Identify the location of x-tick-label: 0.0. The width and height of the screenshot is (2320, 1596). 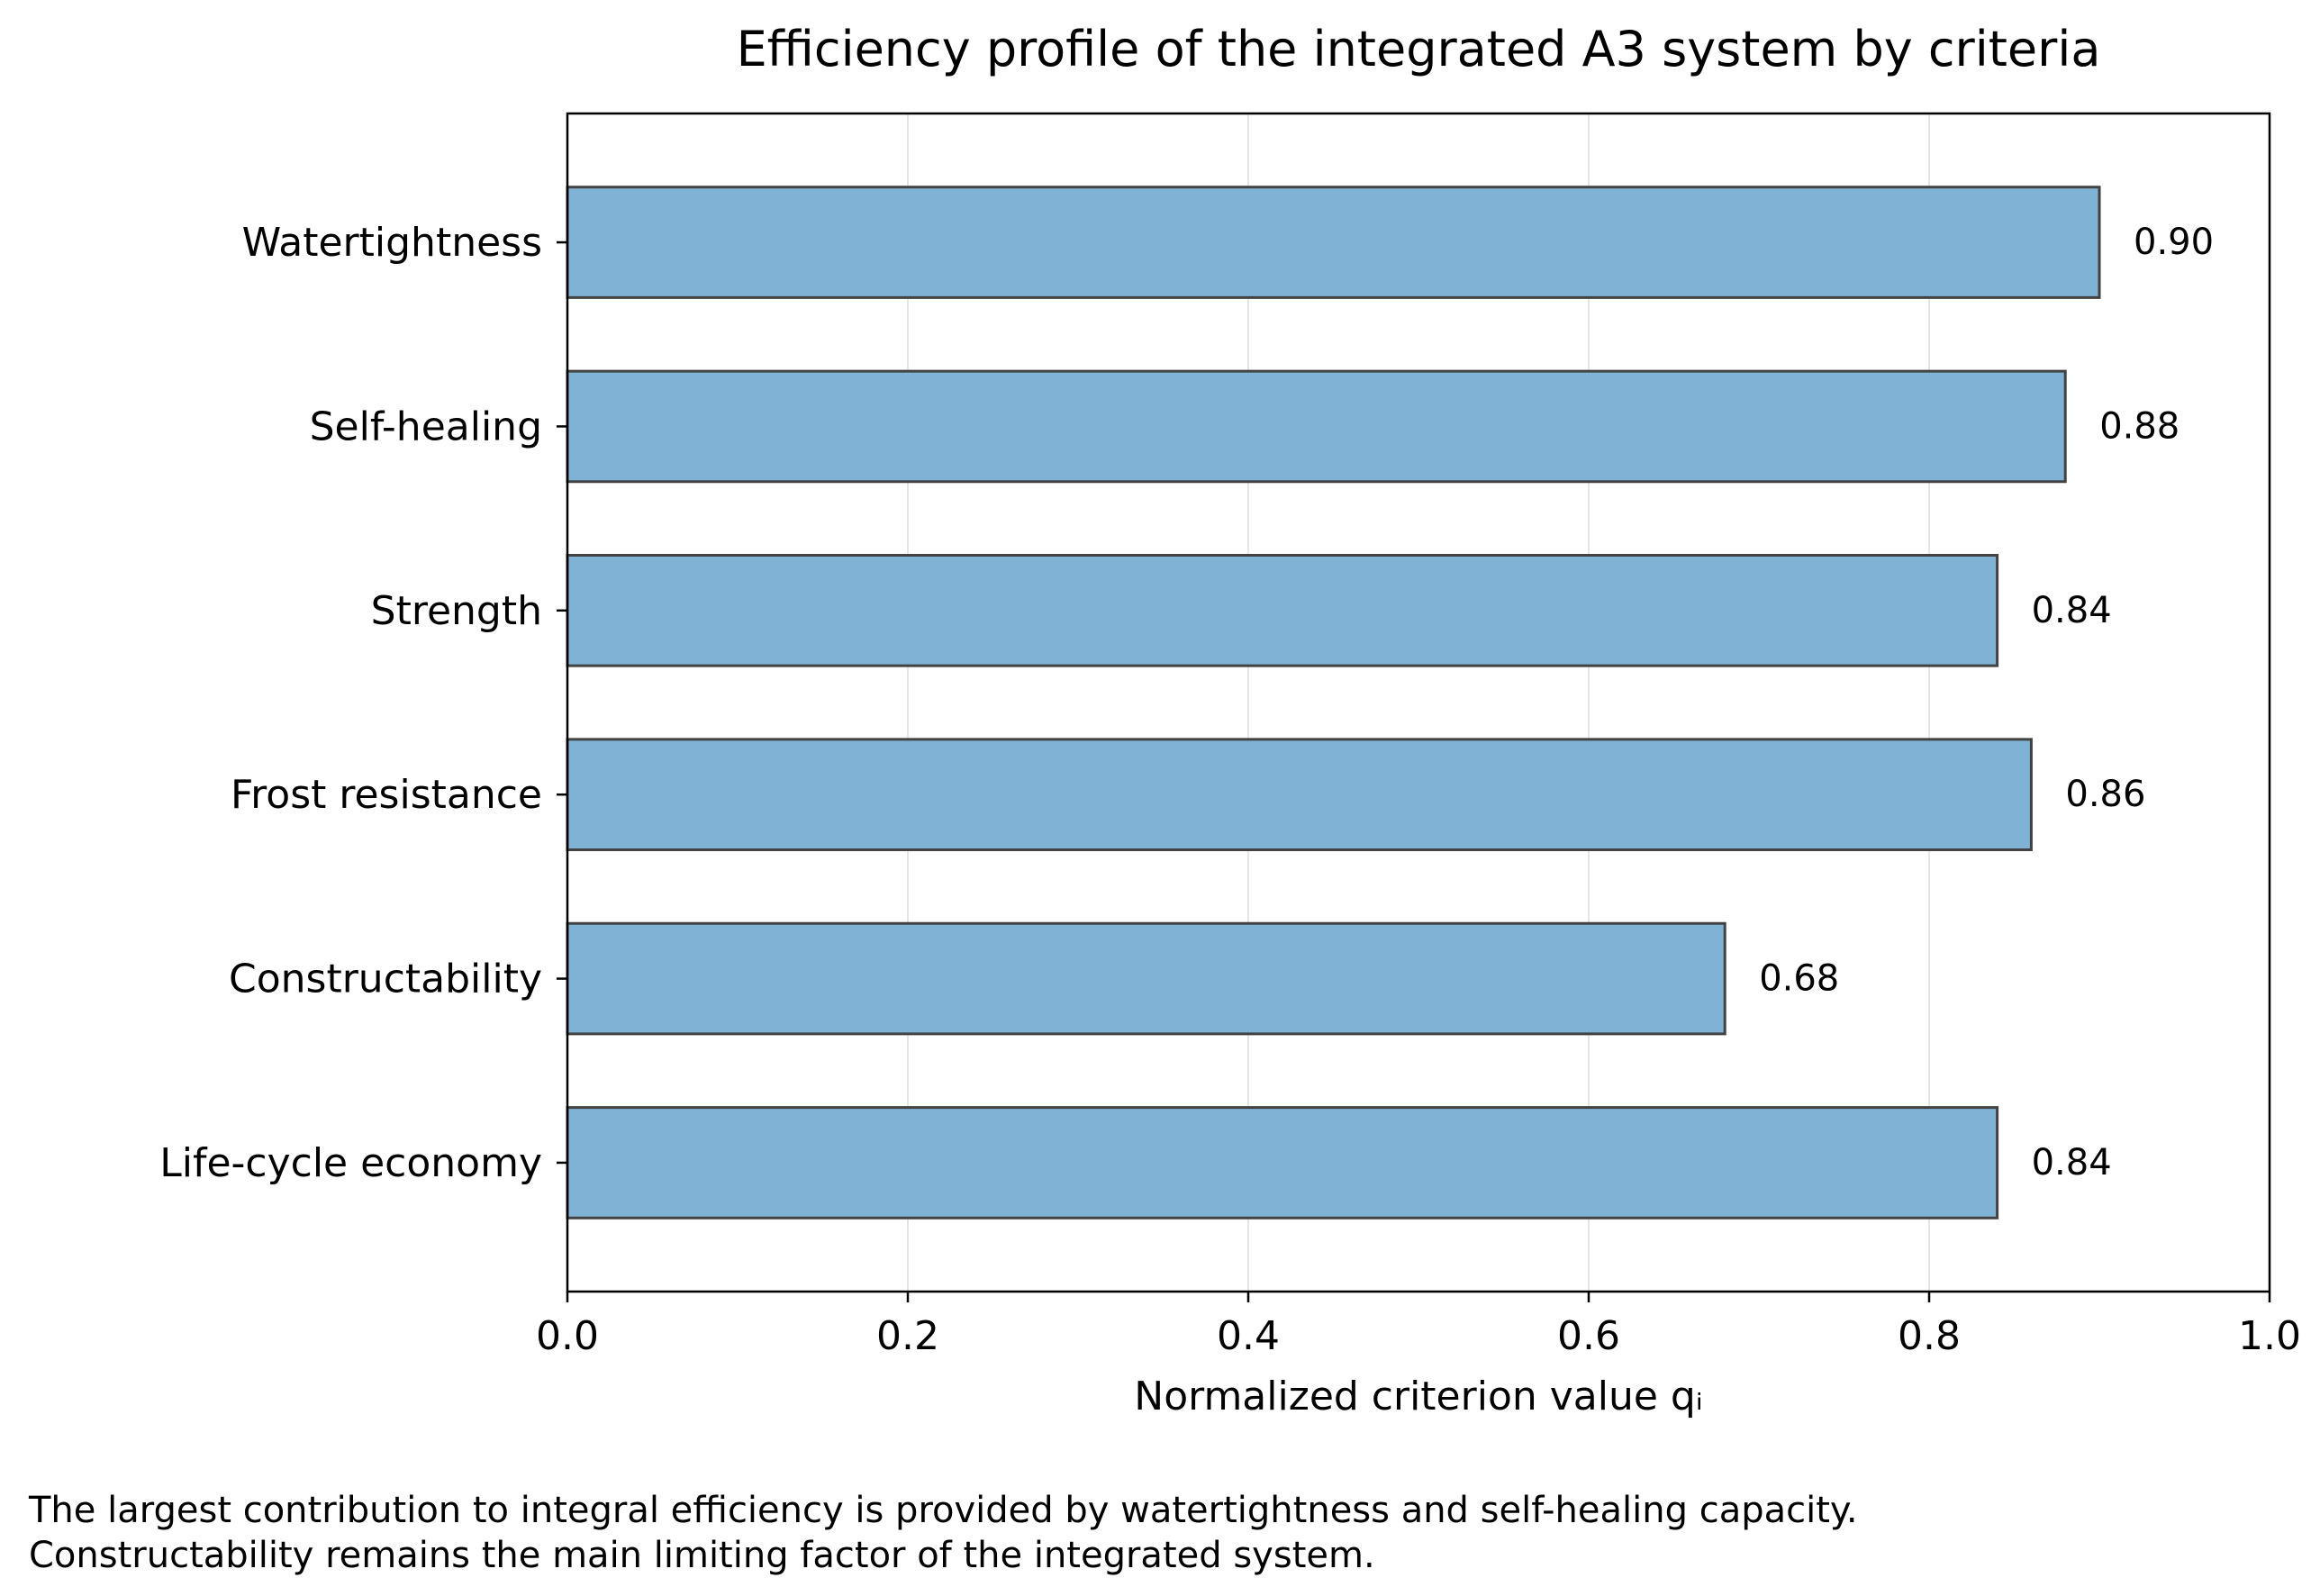
(567, 1336).